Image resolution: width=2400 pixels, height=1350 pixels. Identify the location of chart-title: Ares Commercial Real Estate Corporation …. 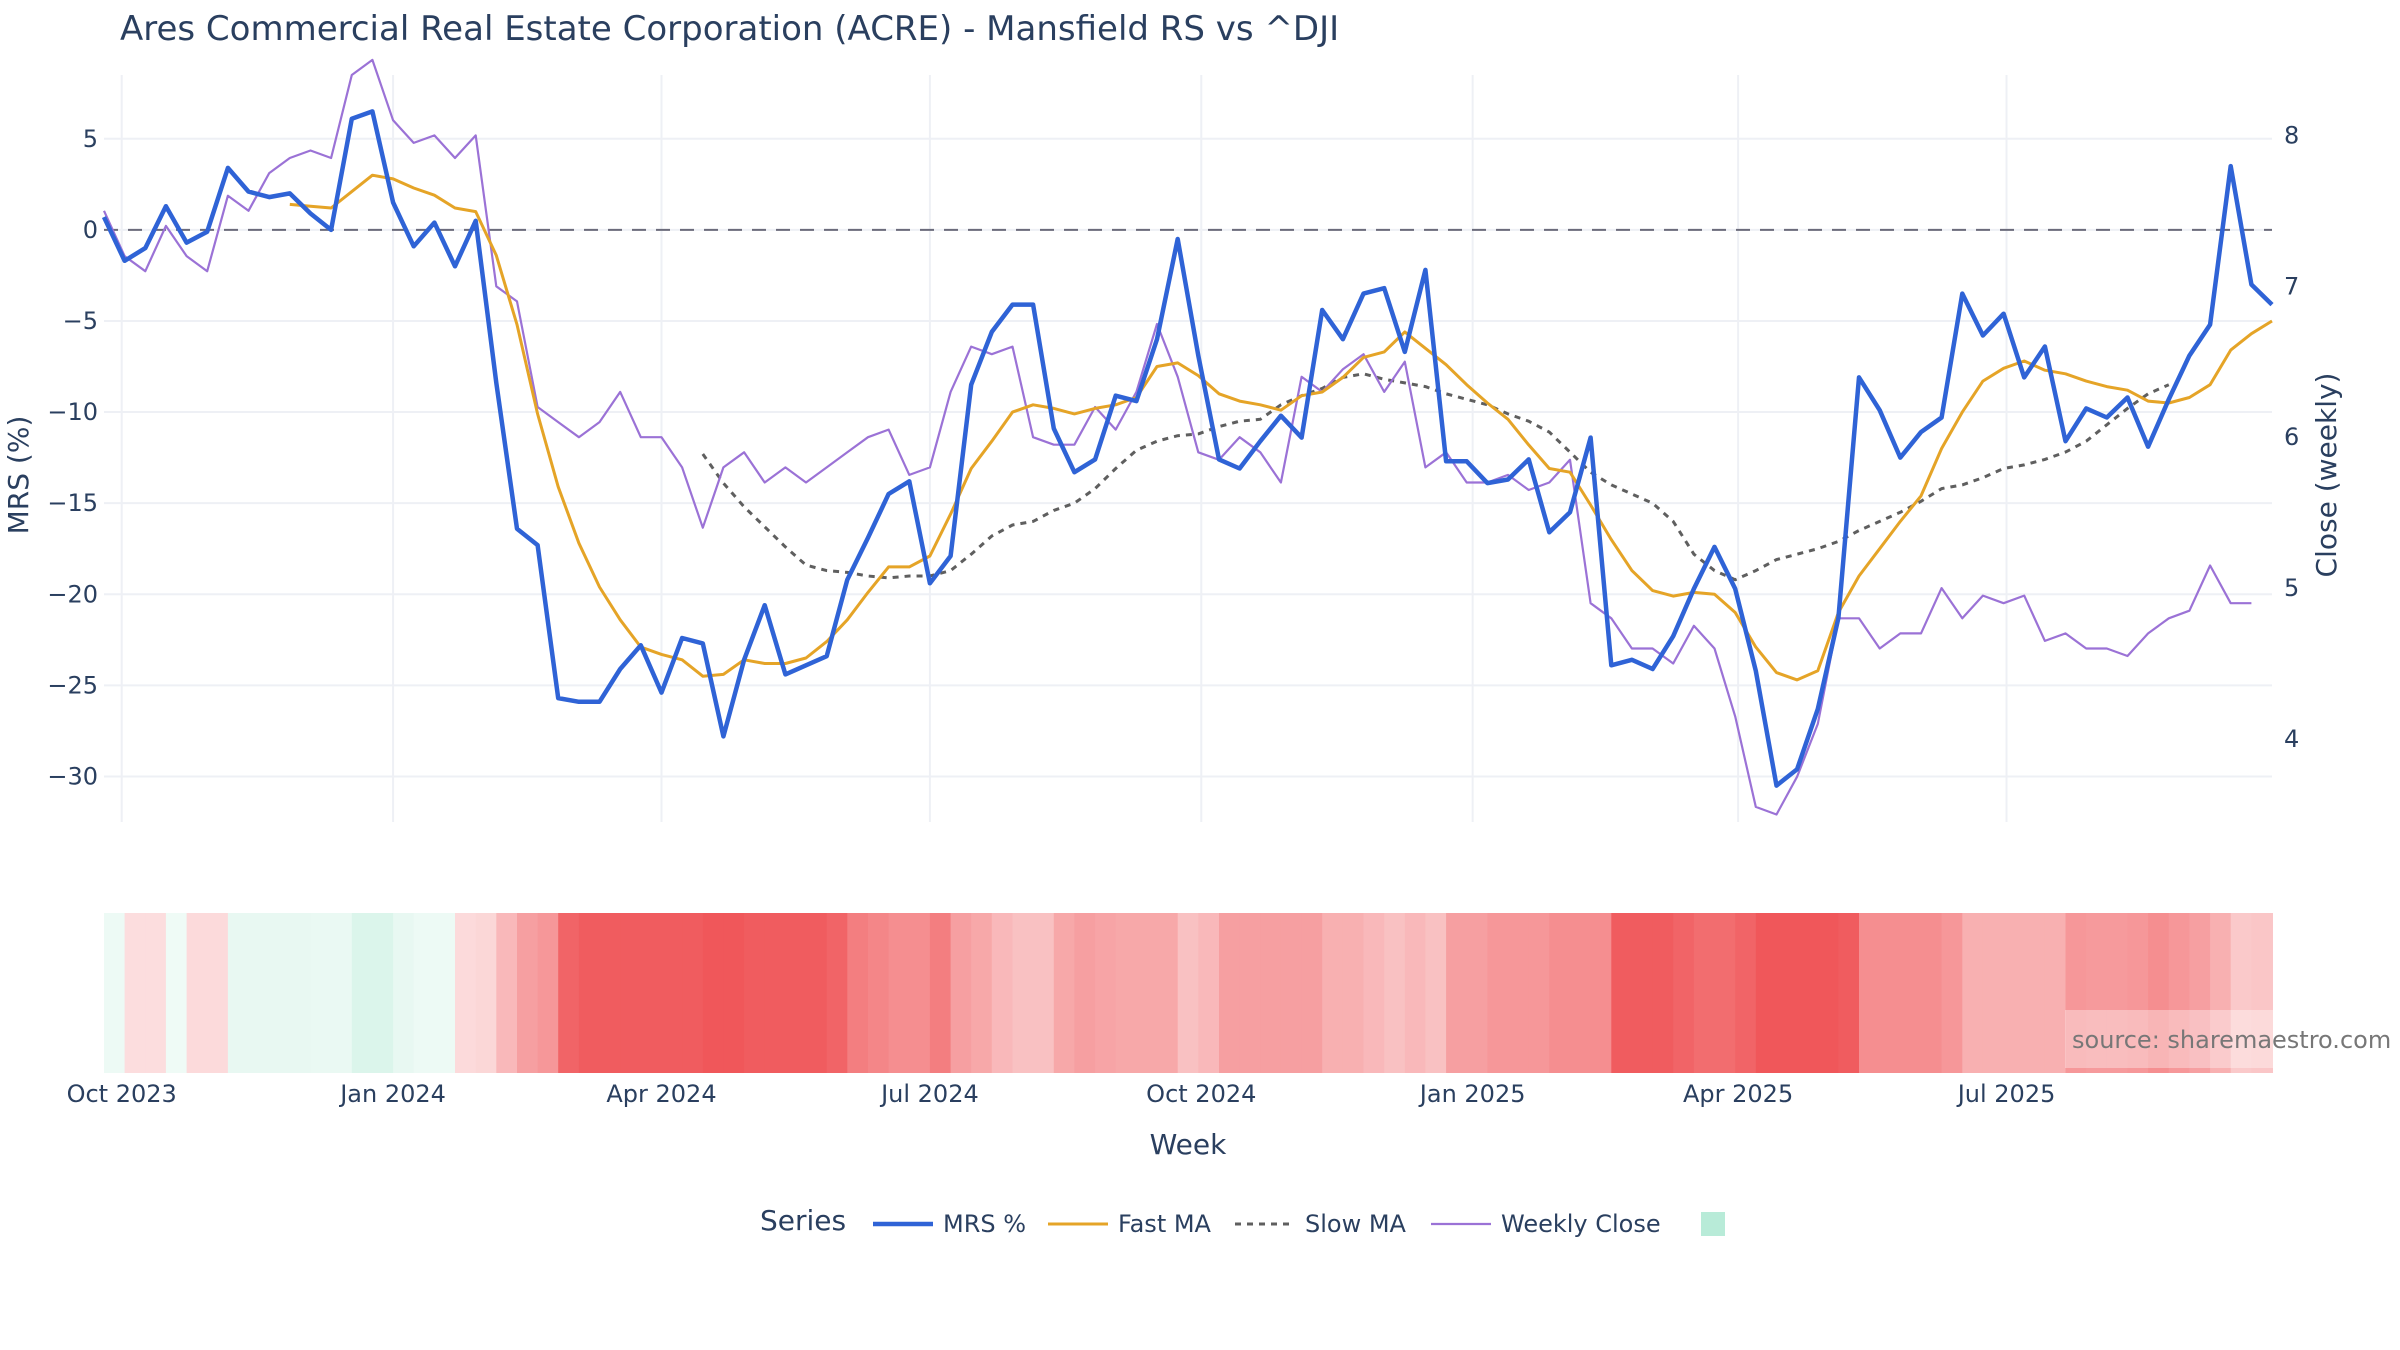
(729, 29).